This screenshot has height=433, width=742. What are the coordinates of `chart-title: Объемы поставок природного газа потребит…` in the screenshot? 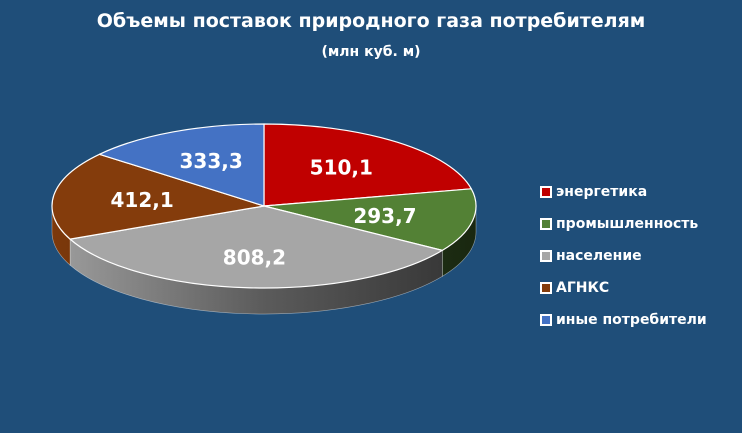 It's located at (371, 21).